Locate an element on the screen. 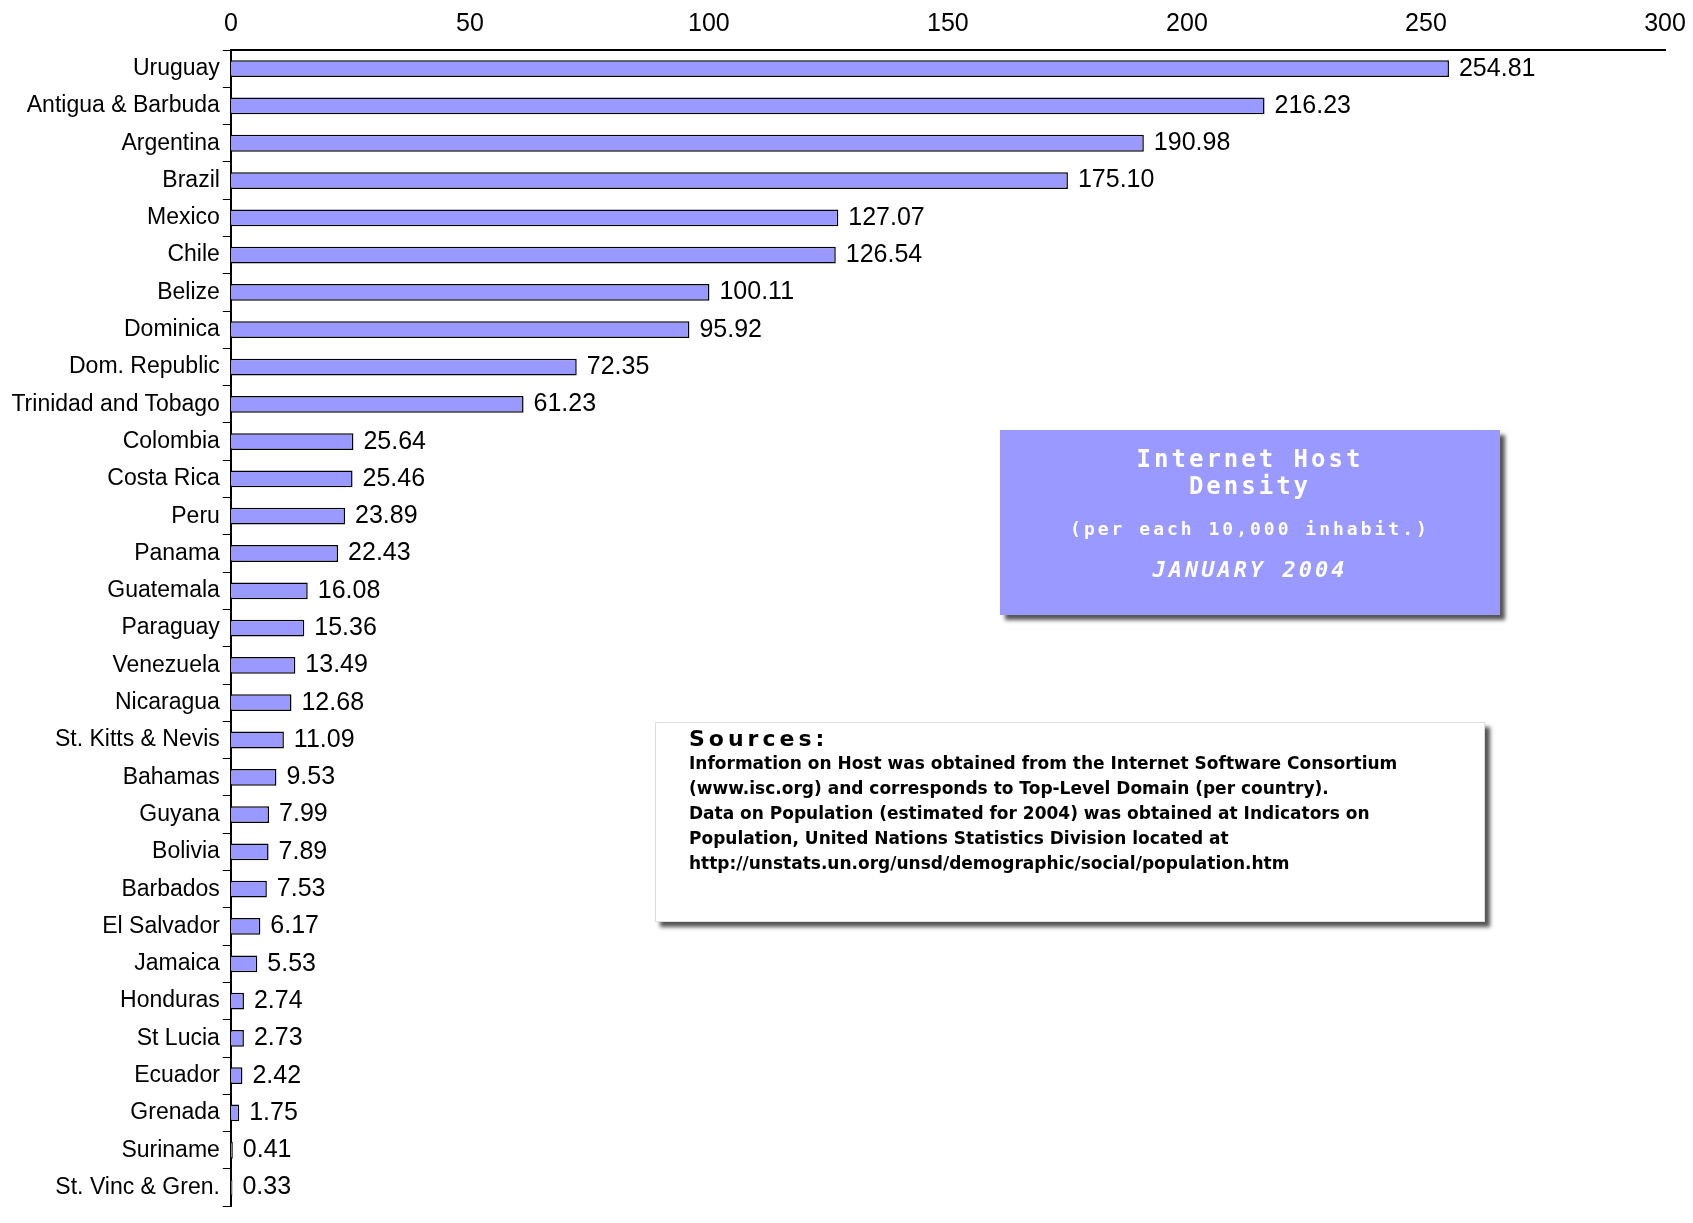 This screenshot has width=1693, height=1223. y-tick-label: Ecuador is located at coordinates (177, 1074).